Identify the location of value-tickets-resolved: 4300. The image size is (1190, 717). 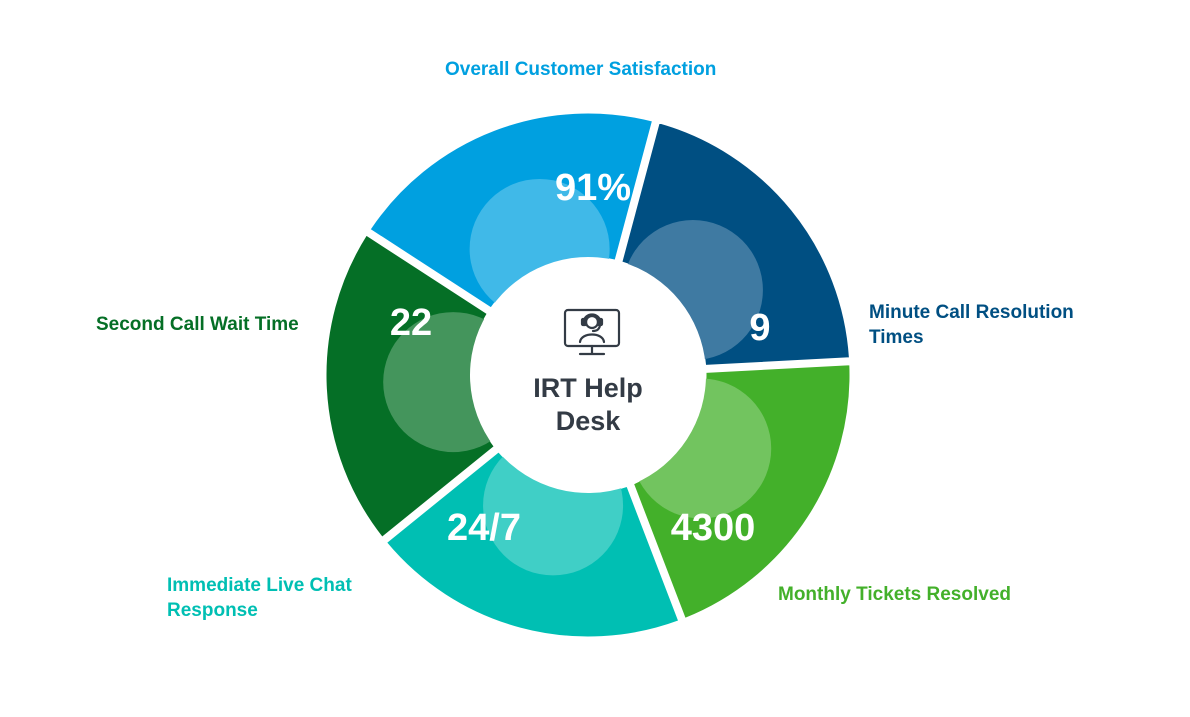
(713, 528).